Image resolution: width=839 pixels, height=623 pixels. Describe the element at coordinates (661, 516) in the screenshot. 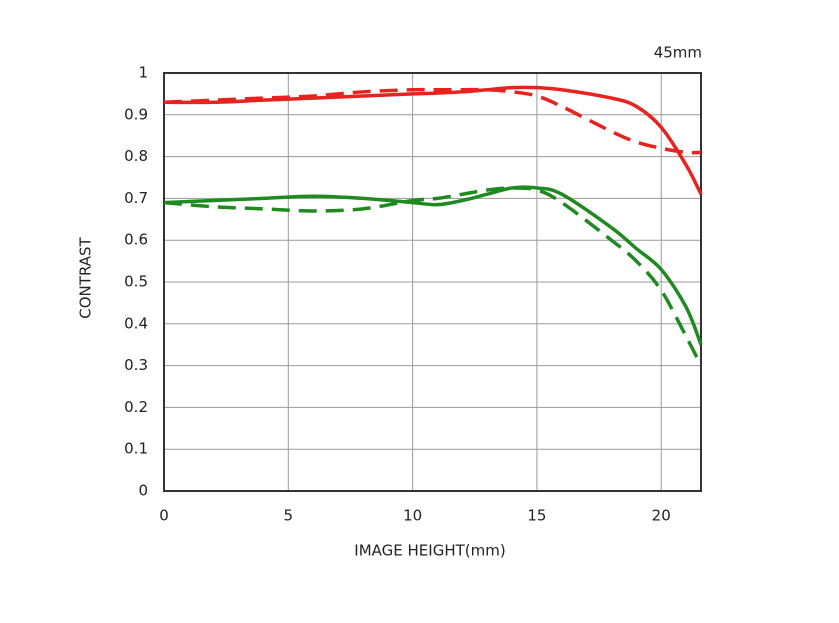

I see `x-tick-label: 20` at that location.